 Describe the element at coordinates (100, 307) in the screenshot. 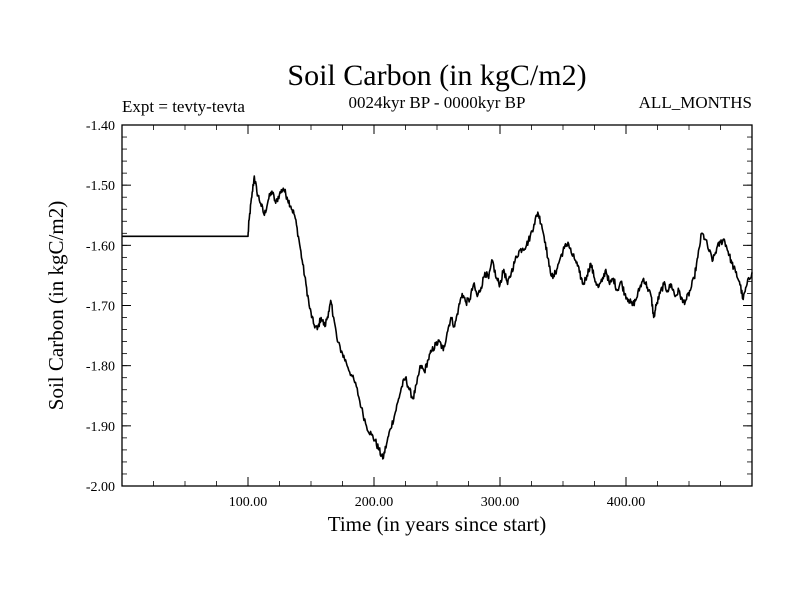

I see `y-tick-label: -1.70` at that location.